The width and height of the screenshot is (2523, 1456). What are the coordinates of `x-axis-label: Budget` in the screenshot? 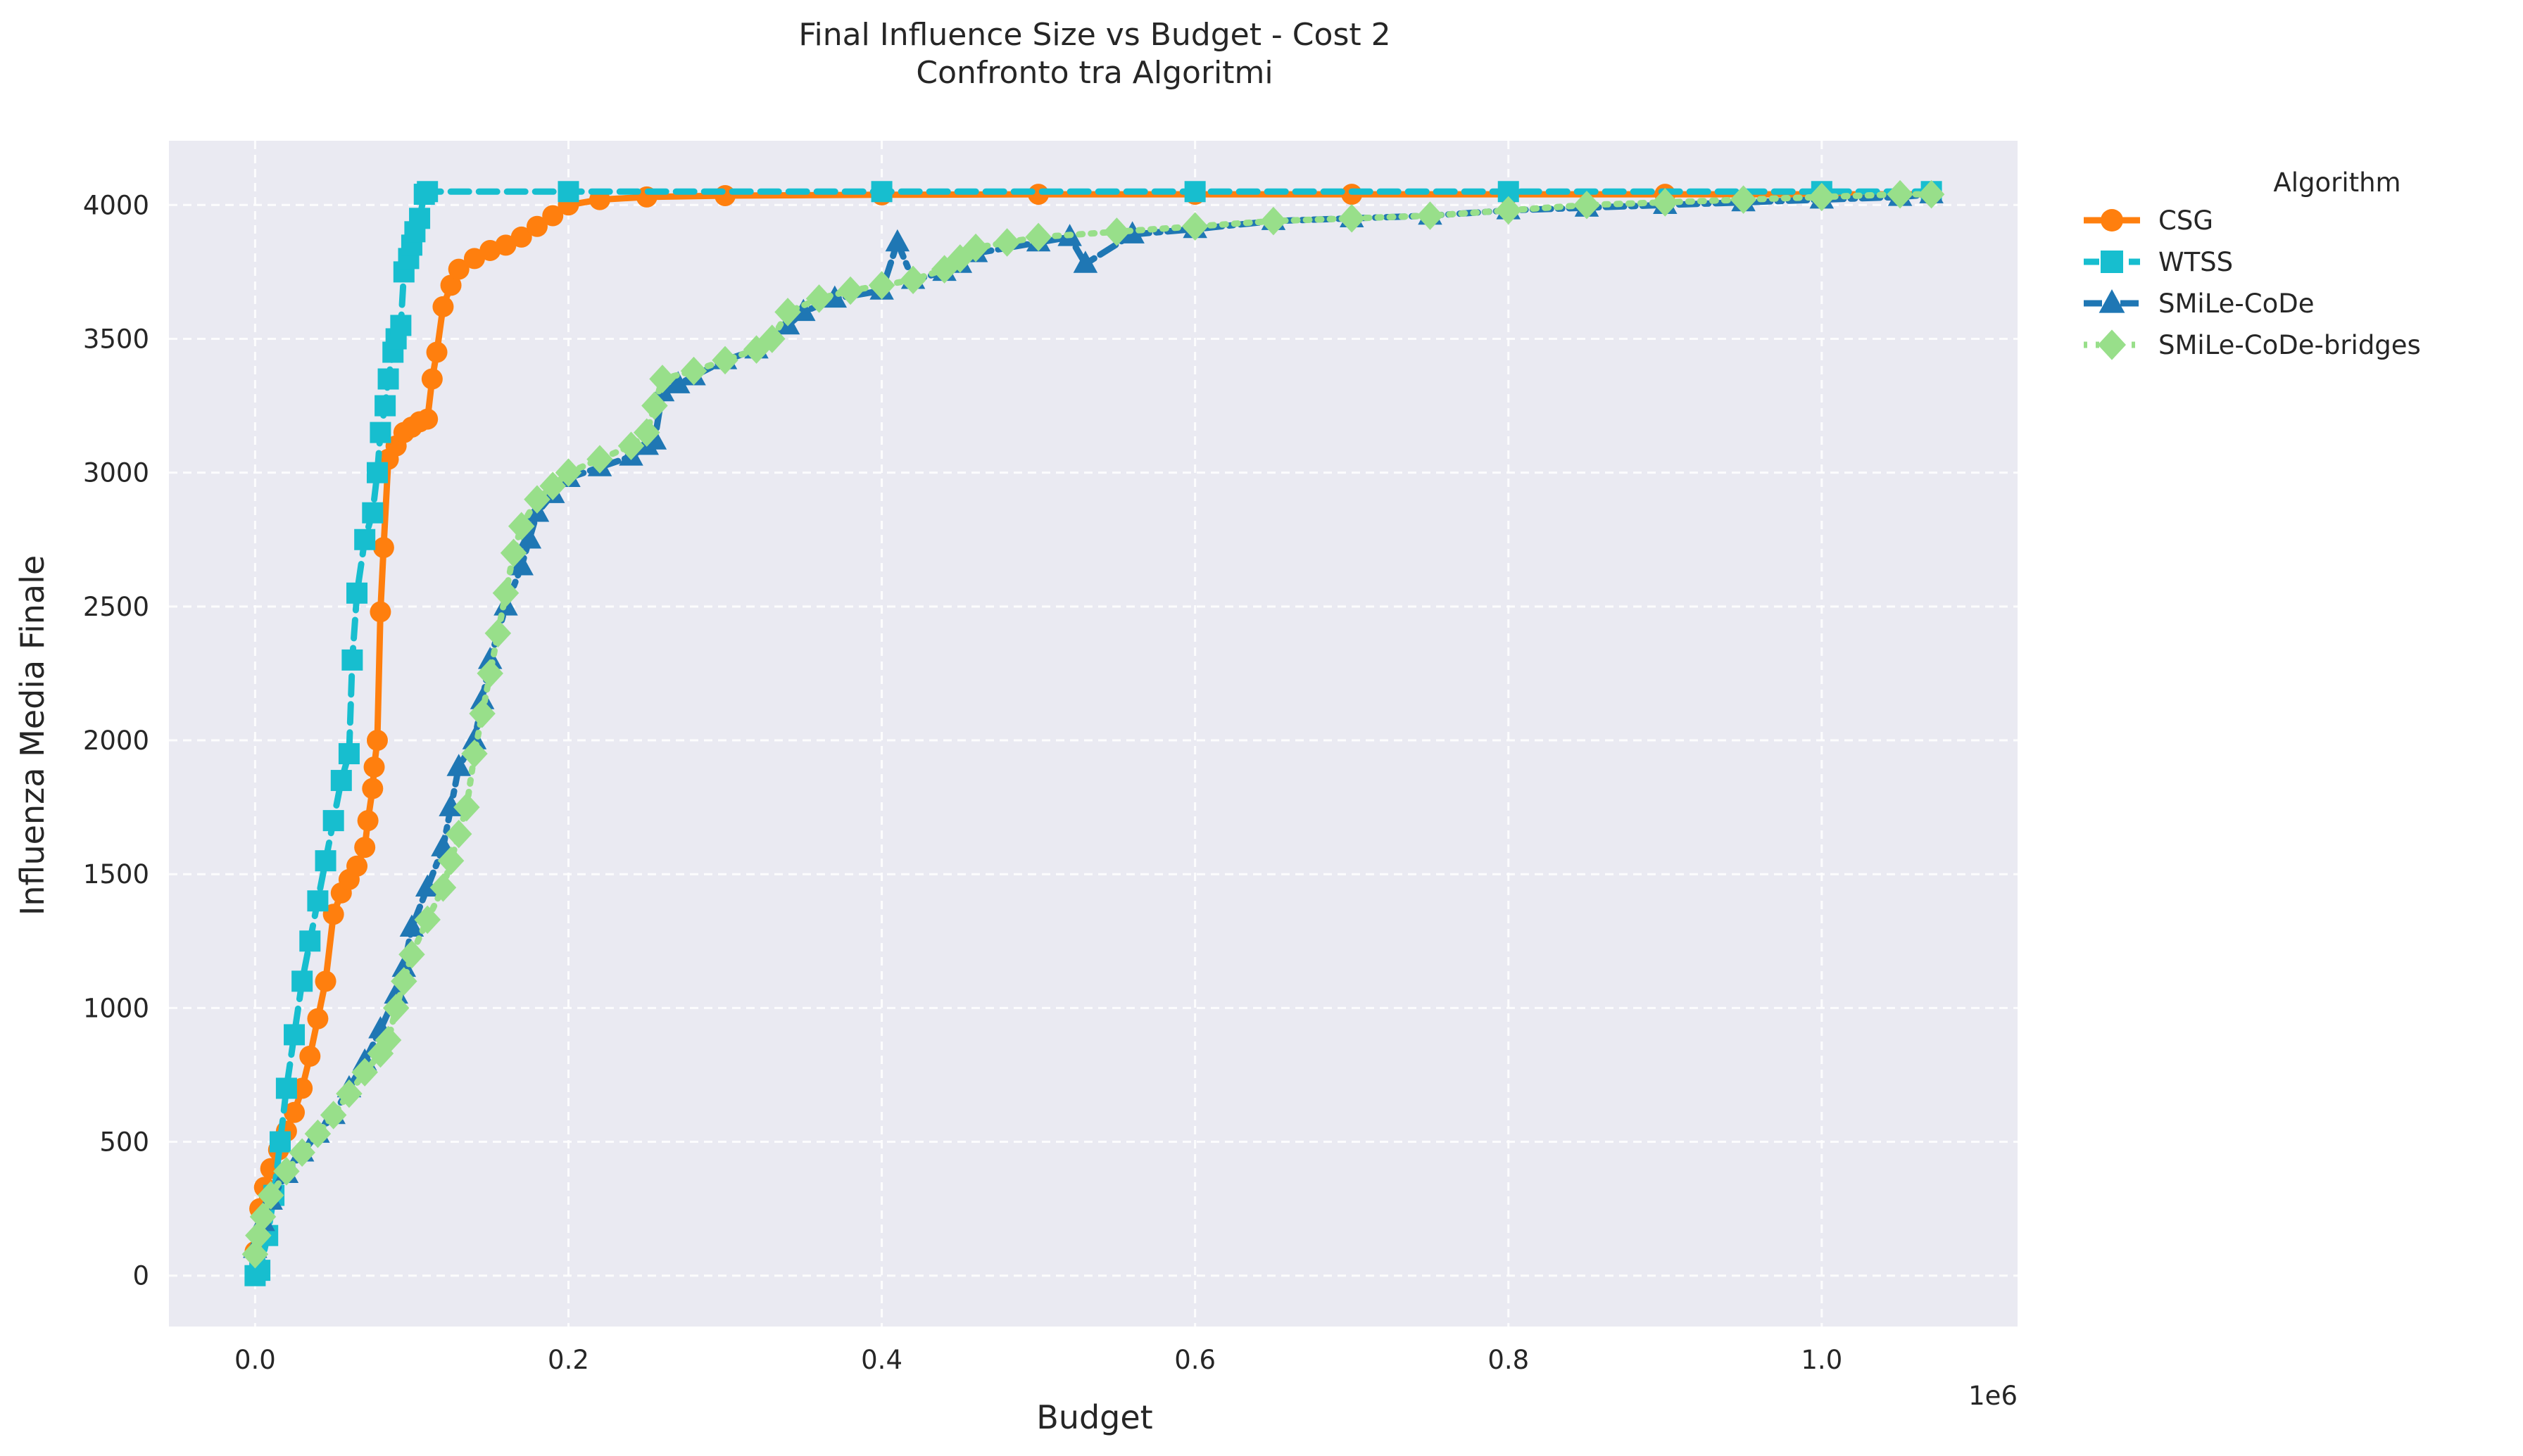 It's located at (1094, 1417).